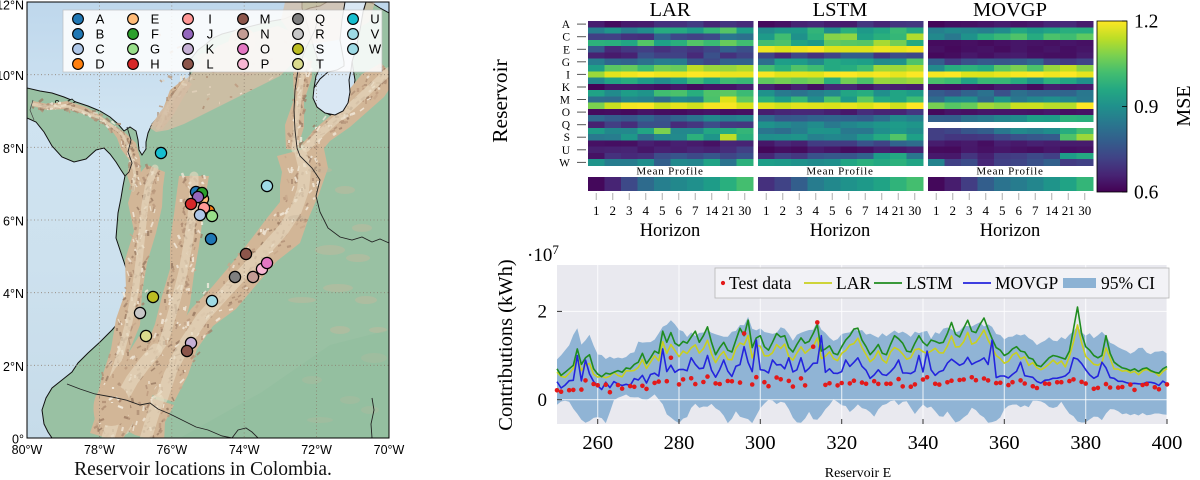 The width and height of the screenshot is (1200, 480). I want to click on svg-text: 0°, so click(18, 440).